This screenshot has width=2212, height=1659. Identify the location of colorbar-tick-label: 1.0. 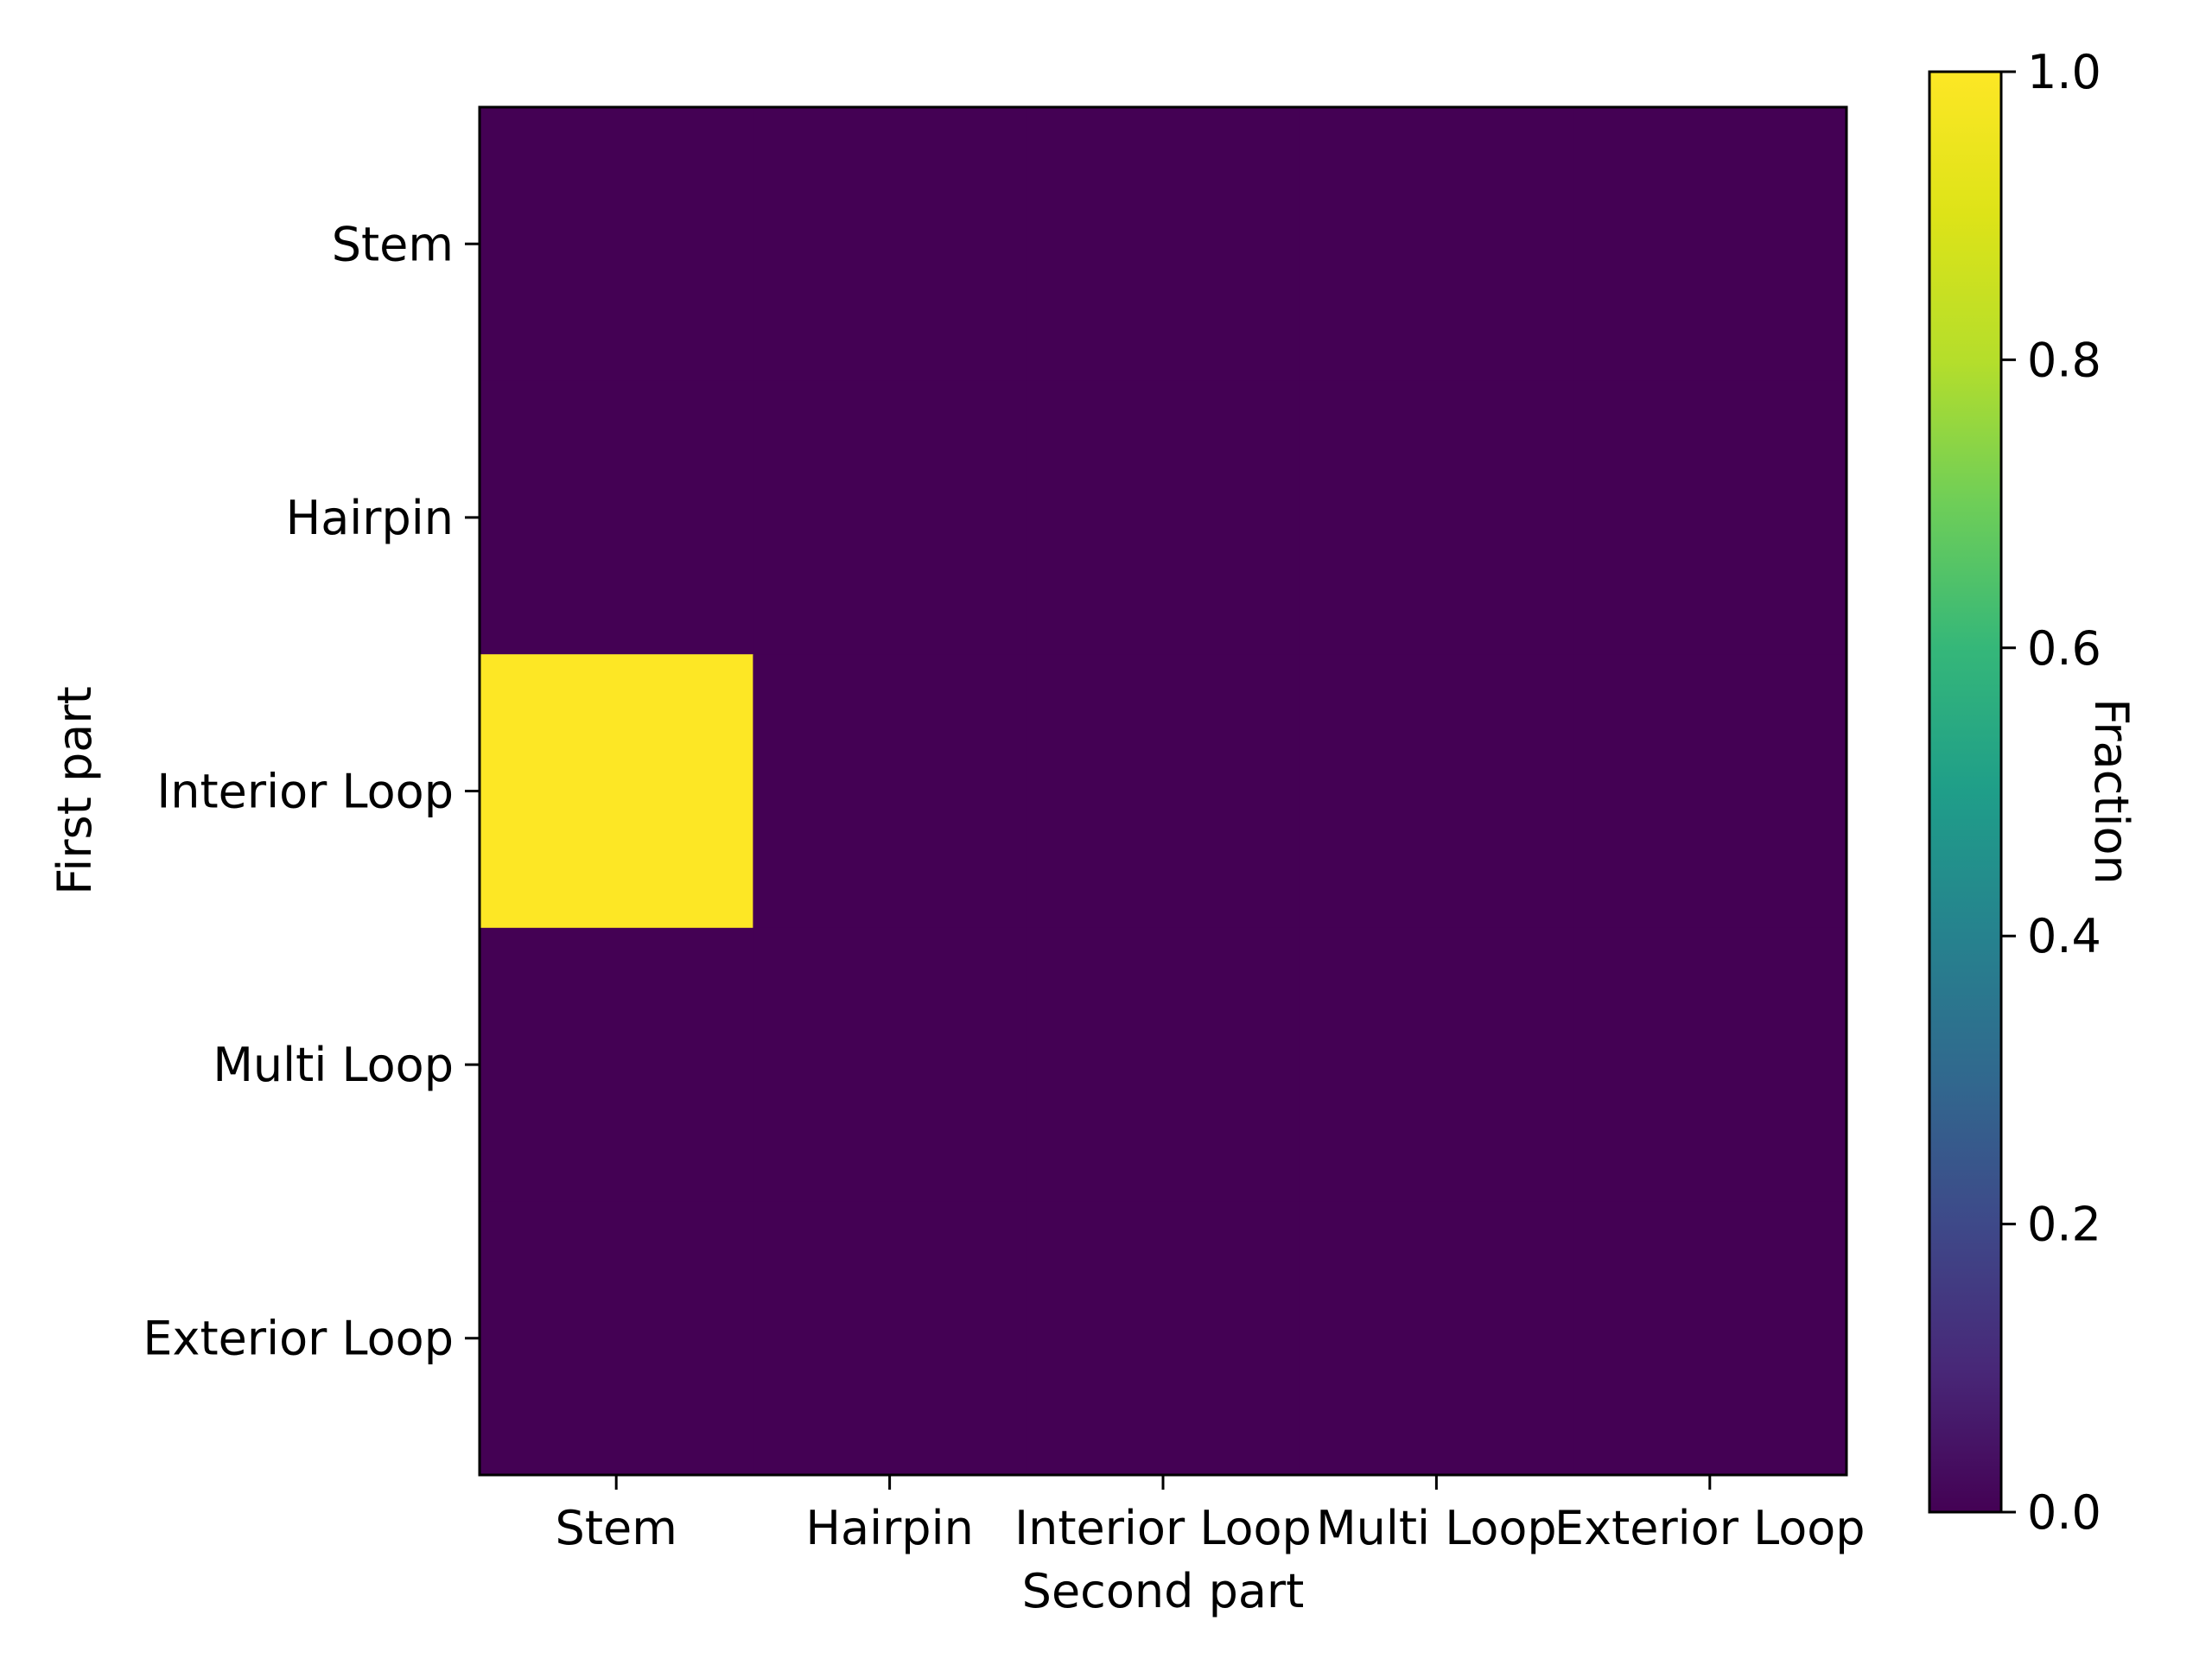
(2064, 72).